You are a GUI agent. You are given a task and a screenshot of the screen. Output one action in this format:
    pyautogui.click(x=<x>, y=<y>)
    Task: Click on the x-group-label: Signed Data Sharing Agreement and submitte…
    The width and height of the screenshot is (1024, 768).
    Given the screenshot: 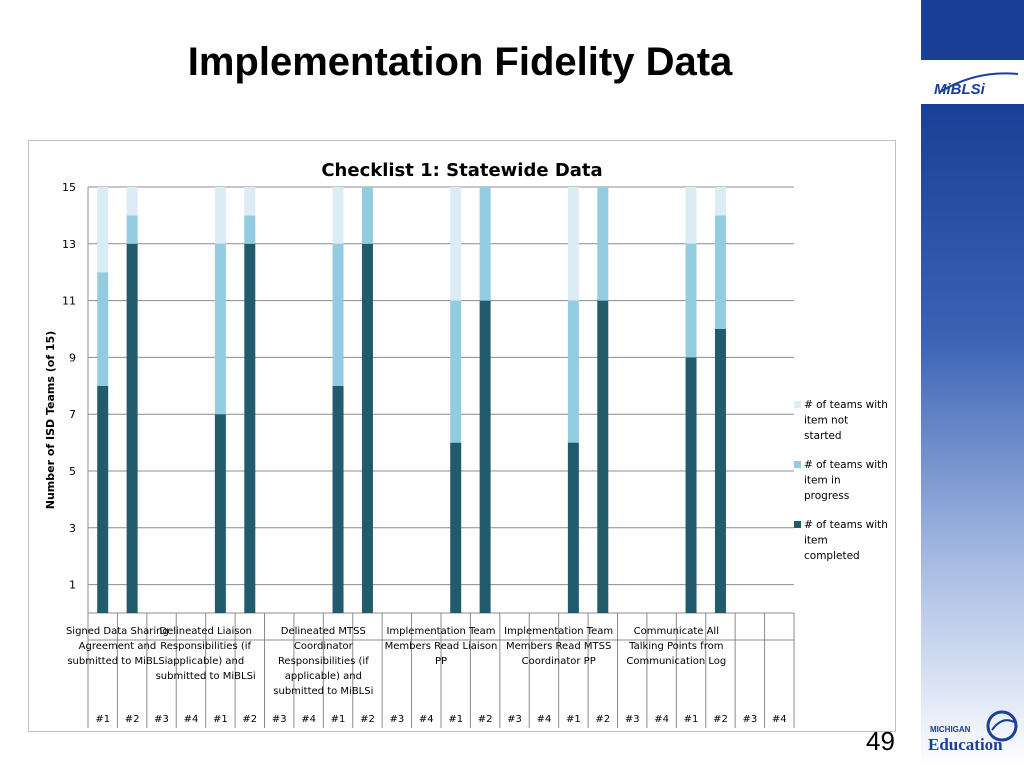 What is the action you would take?
    pyautogui.click(x=117, y=646)
    